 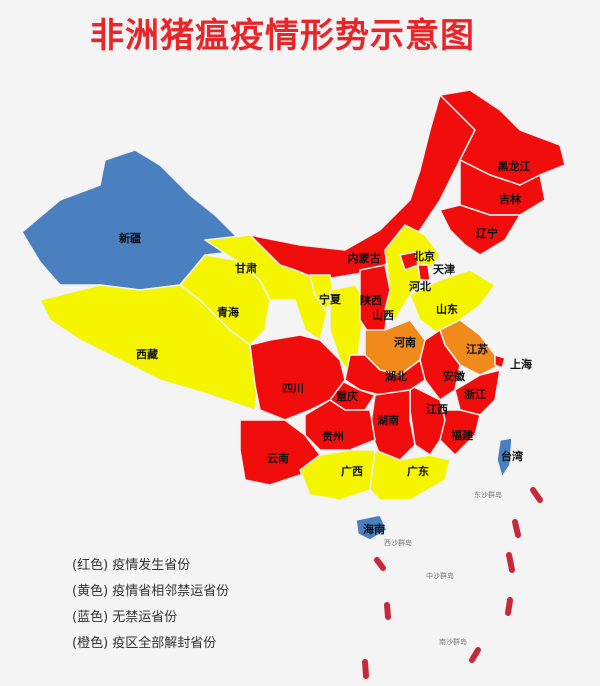 I want to click on province-label: 上海, so click(x=521, y=364).